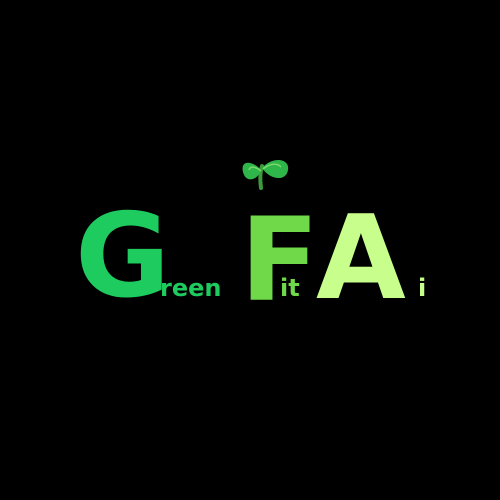 Image resolution: width=500 pixels, height=500 pixels. Describe the element at coordinates (290, 288) in the screenshot. I see `logo-word-fit: it` at that location.